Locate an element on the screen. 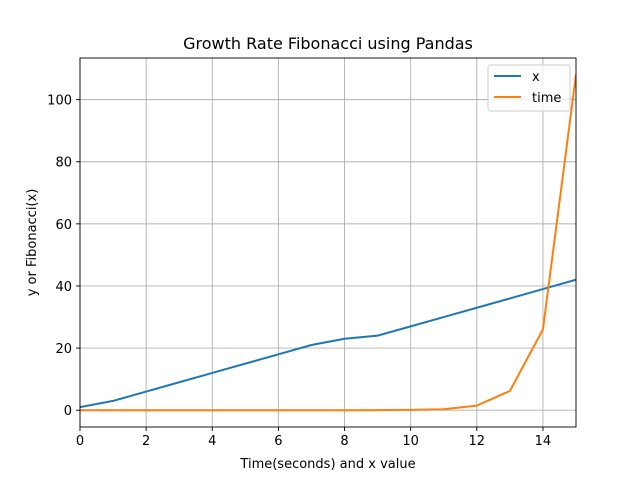 This screenshot has width=640, height=480. x-axis-label: Time(seconds) and x value is located at coordinates (327, 464).